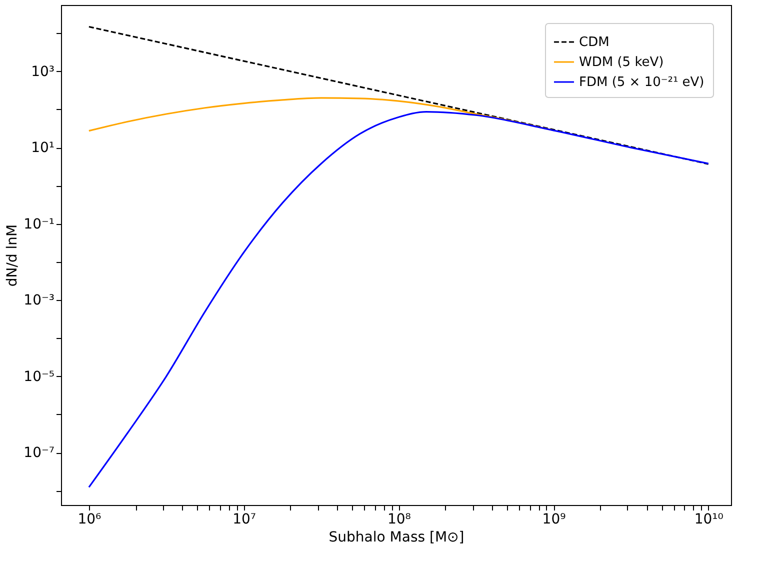 The height and width of the screenshot is (572, 779). I want to click on legend-label: FDM (5 × 10⁻²¹ eV), so click(641, 82).